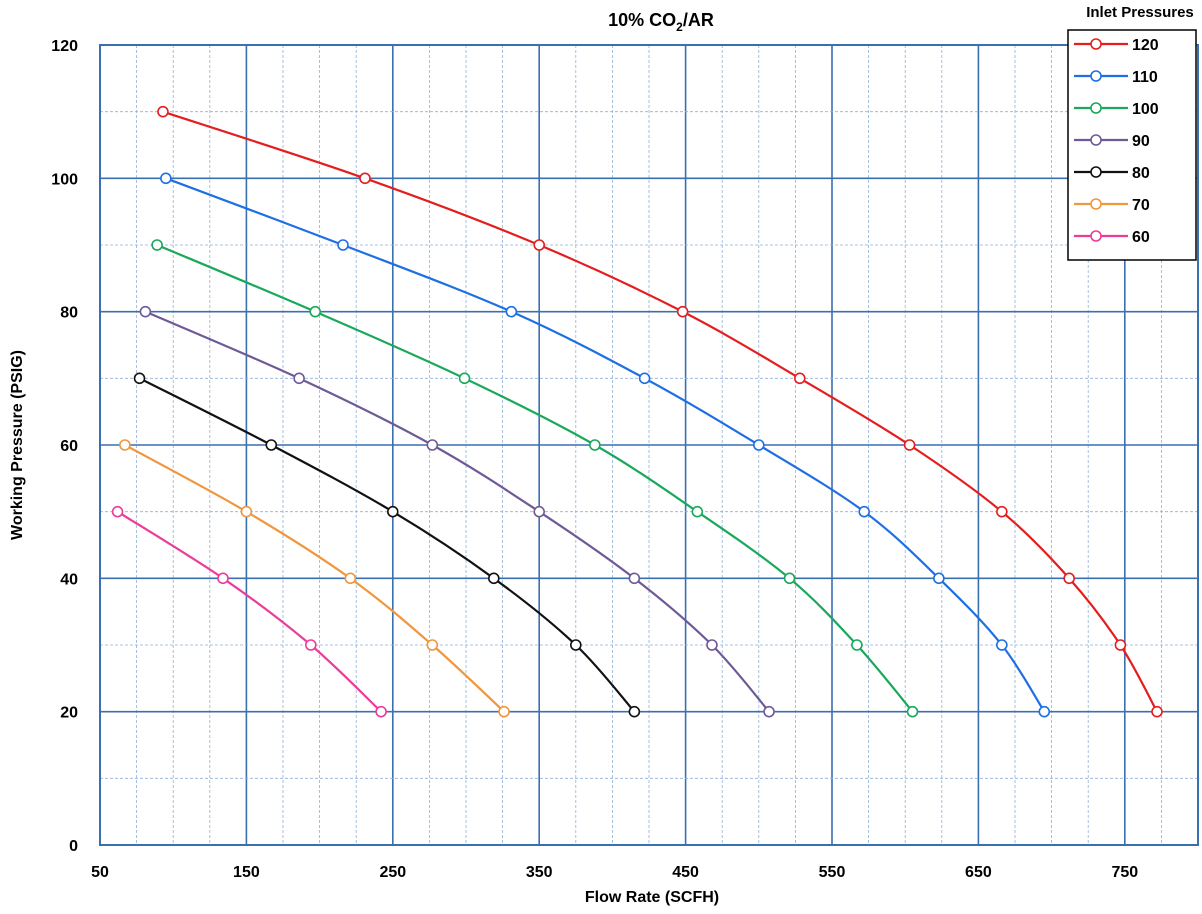 The height and width of the screenshot is (914, 1202). Describe the element at coordinates (539, 872) in the screenshot. I see `x-tick-label: 350` at that location.